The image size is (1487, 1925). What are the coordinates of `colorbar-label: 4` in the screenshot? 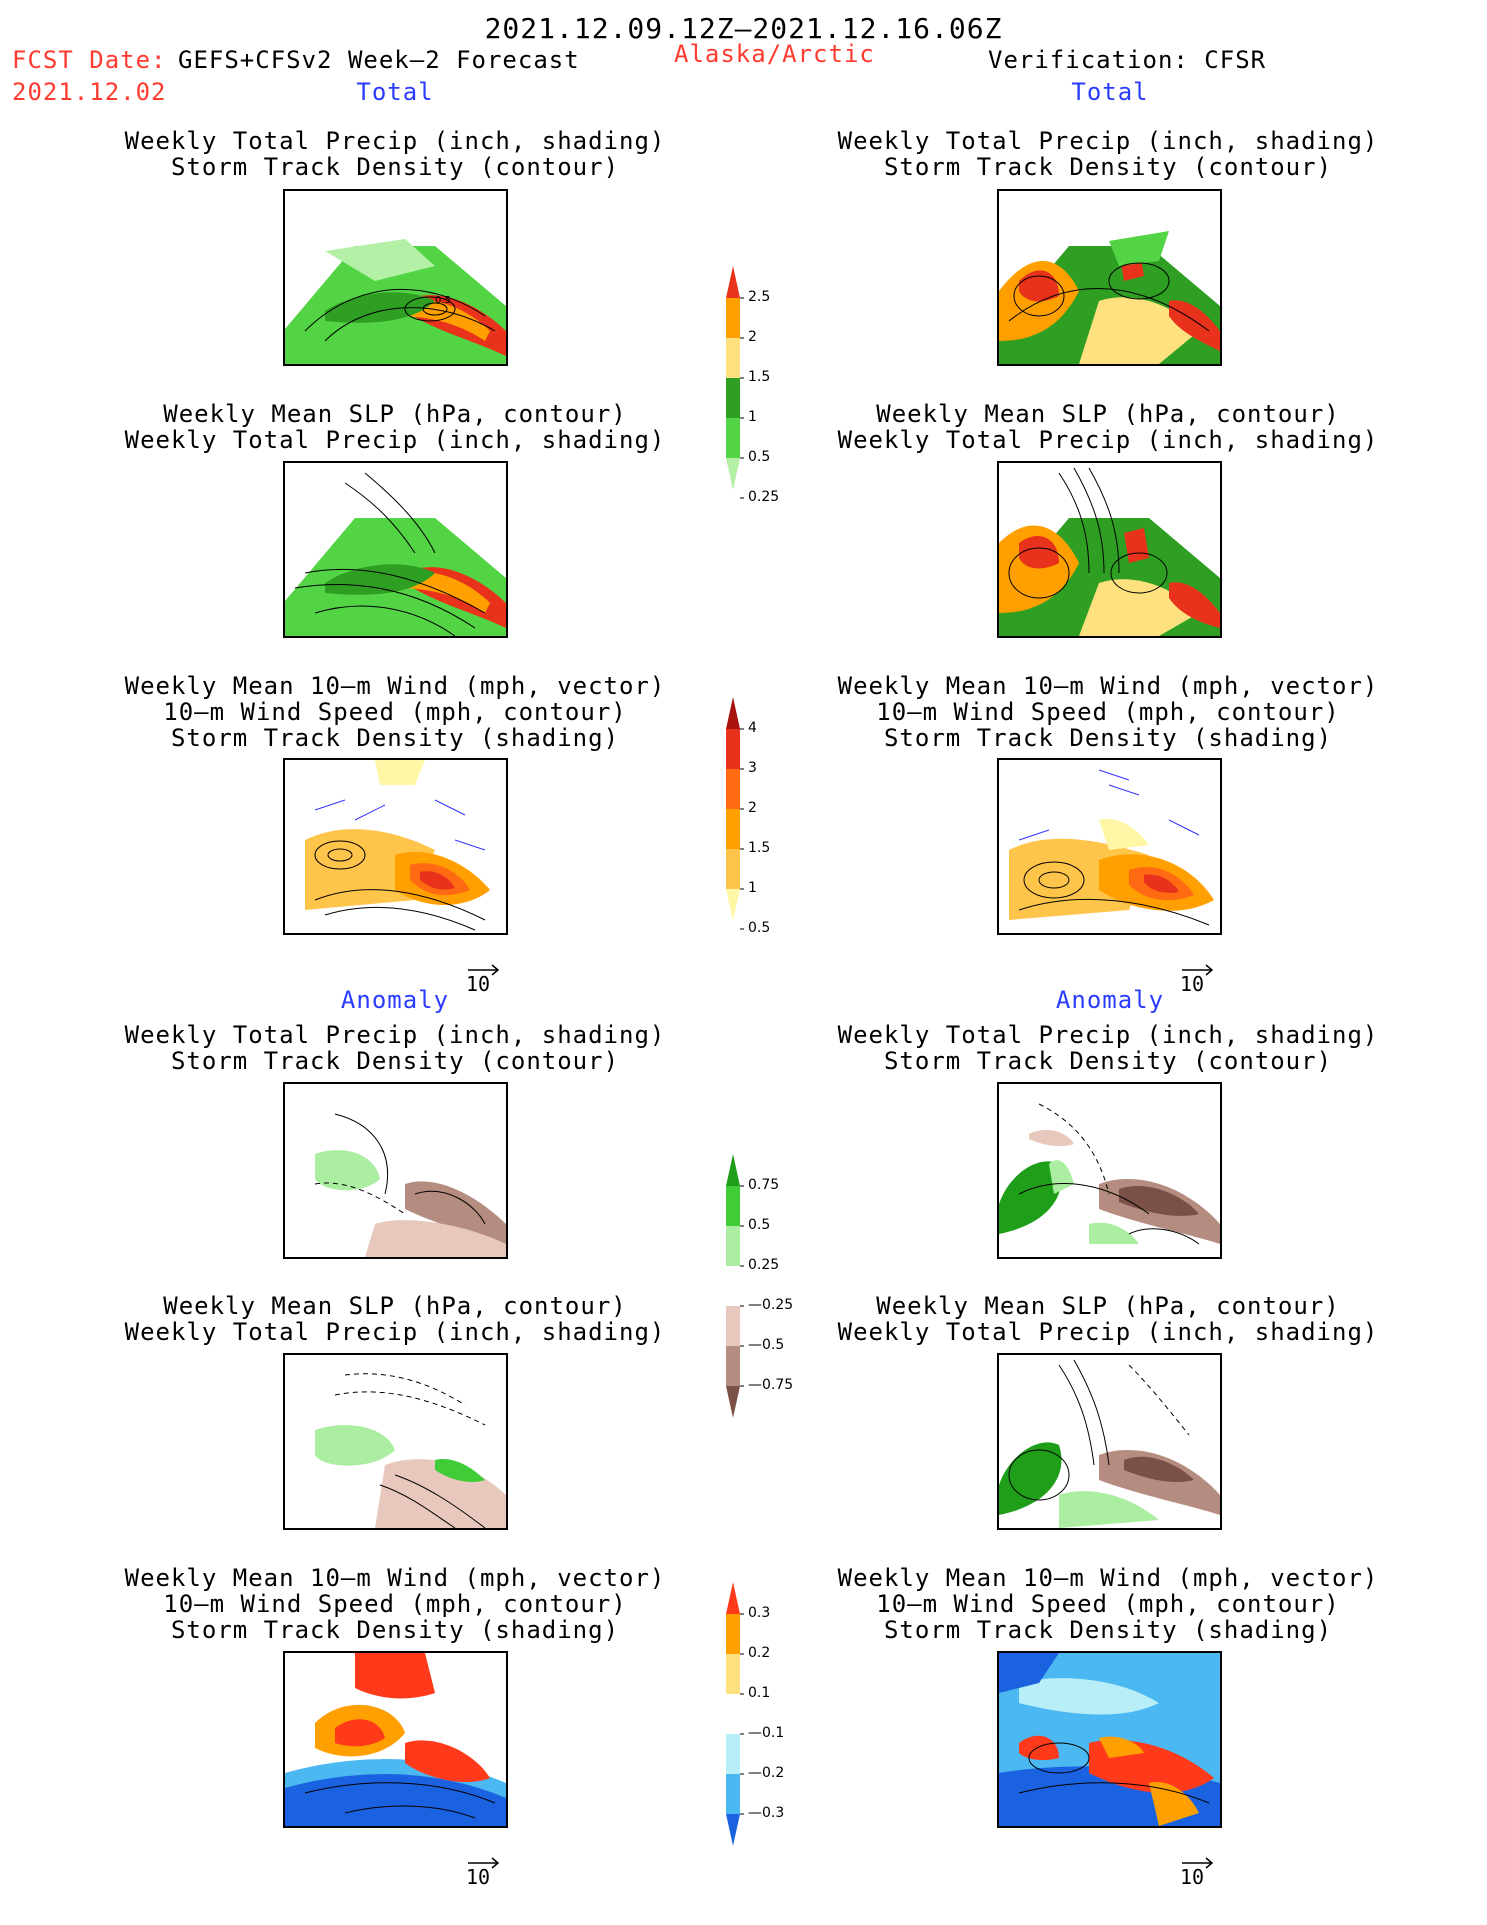 It's located at (752, 728).